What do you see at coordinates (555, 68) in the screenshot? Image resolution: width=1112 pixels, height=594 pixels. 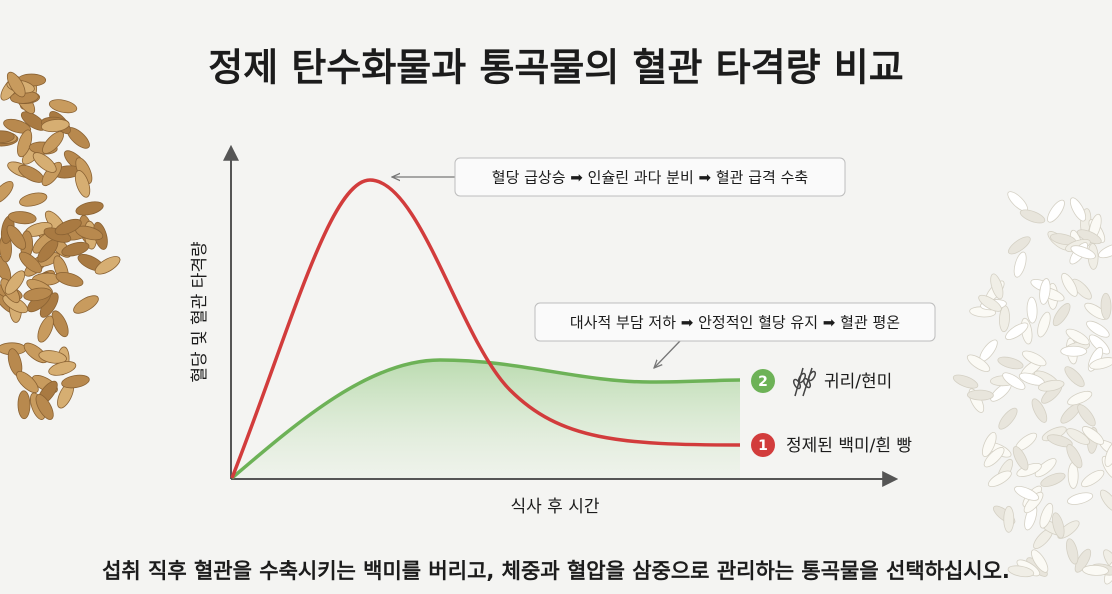 I see `title: 정제 탄수화물과 통곡물의 혈관 타격량 비교` at bounding box center [555, 68].